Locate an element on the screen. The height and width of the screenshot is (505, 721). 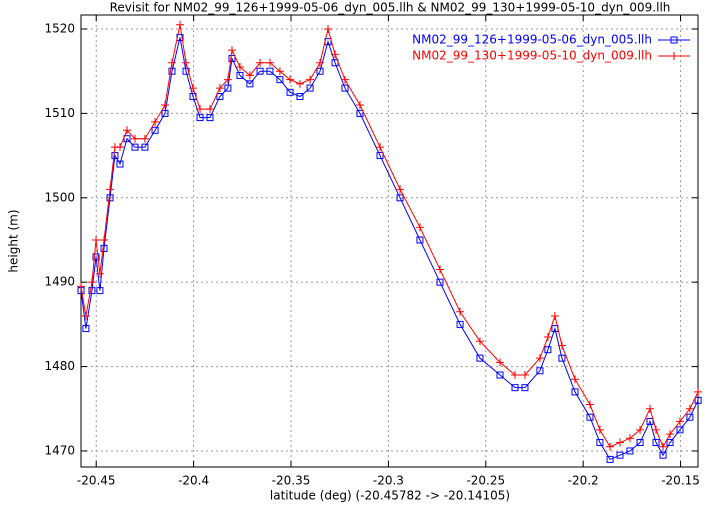
x-tick-label: -20.3 is located at coordinates (388, 481).